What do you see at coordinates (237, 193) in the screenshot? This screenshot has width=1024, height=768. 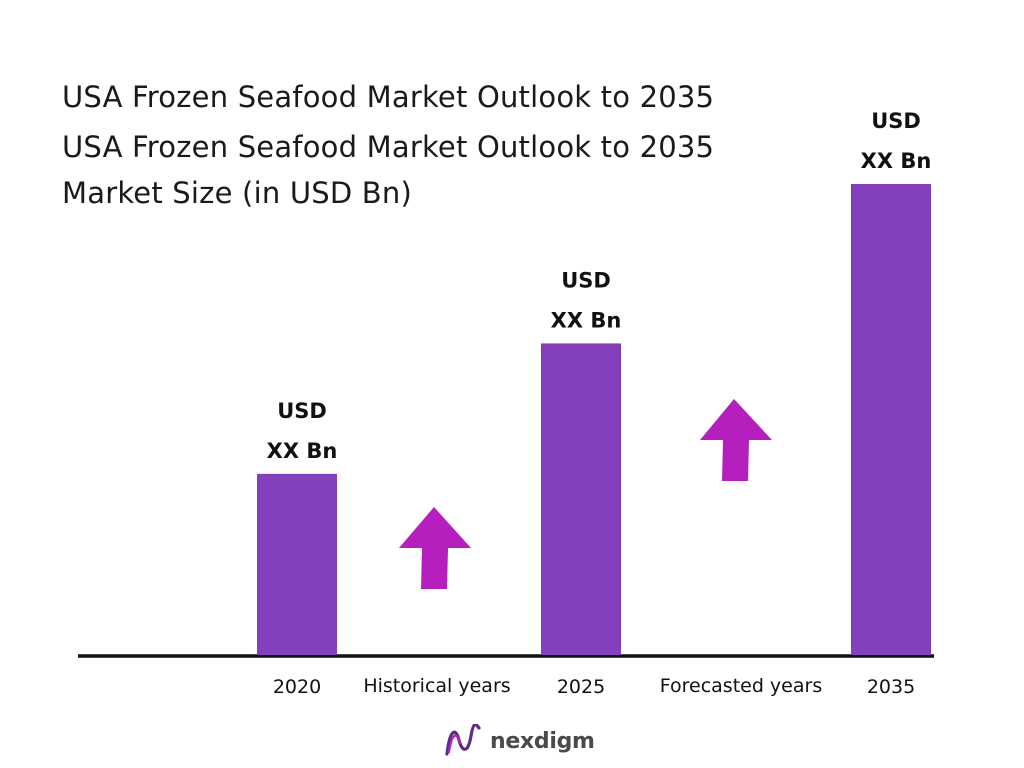 I see `chart-subtitle: Market Size (in USD Bn)` at bounding box center [237, 193].